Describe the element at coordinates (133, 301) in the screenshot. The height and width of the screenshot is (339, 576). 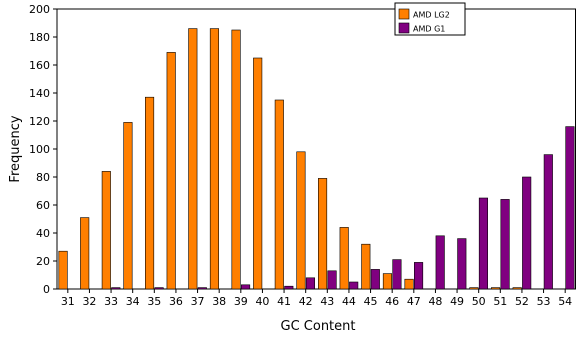
I see `x-tick-label: 34` at that location.